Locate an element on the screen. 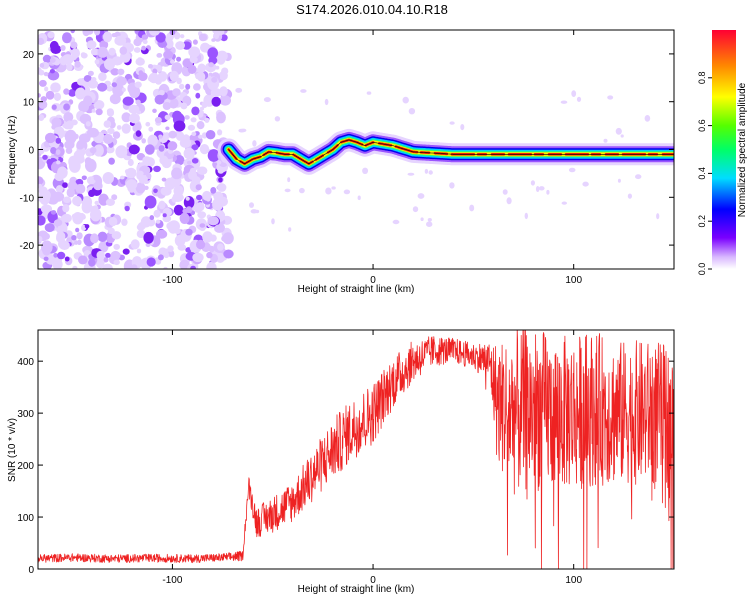  chart-title: S174.2026.010.04.10.R18 is located at coordinates (372, 9).